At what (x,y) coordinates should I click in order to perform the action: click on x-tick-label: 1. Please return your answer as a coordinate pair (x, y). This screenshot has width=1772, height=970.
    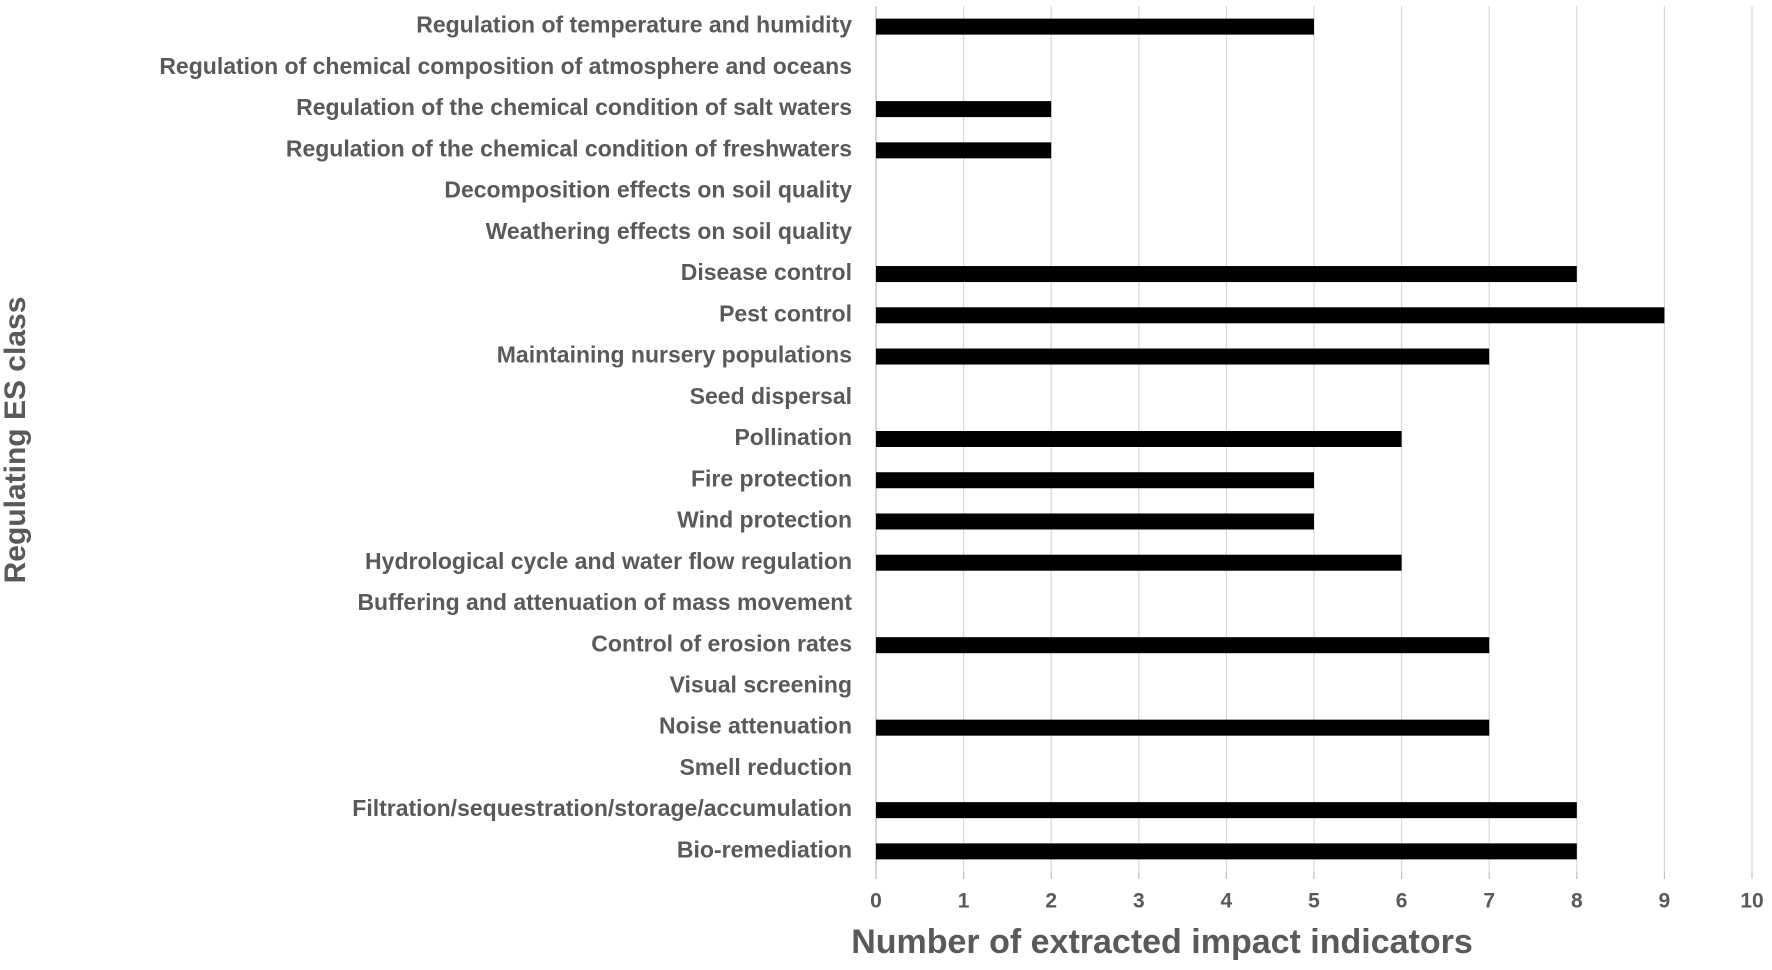
    Looking at the image, I should click on (964, 901).